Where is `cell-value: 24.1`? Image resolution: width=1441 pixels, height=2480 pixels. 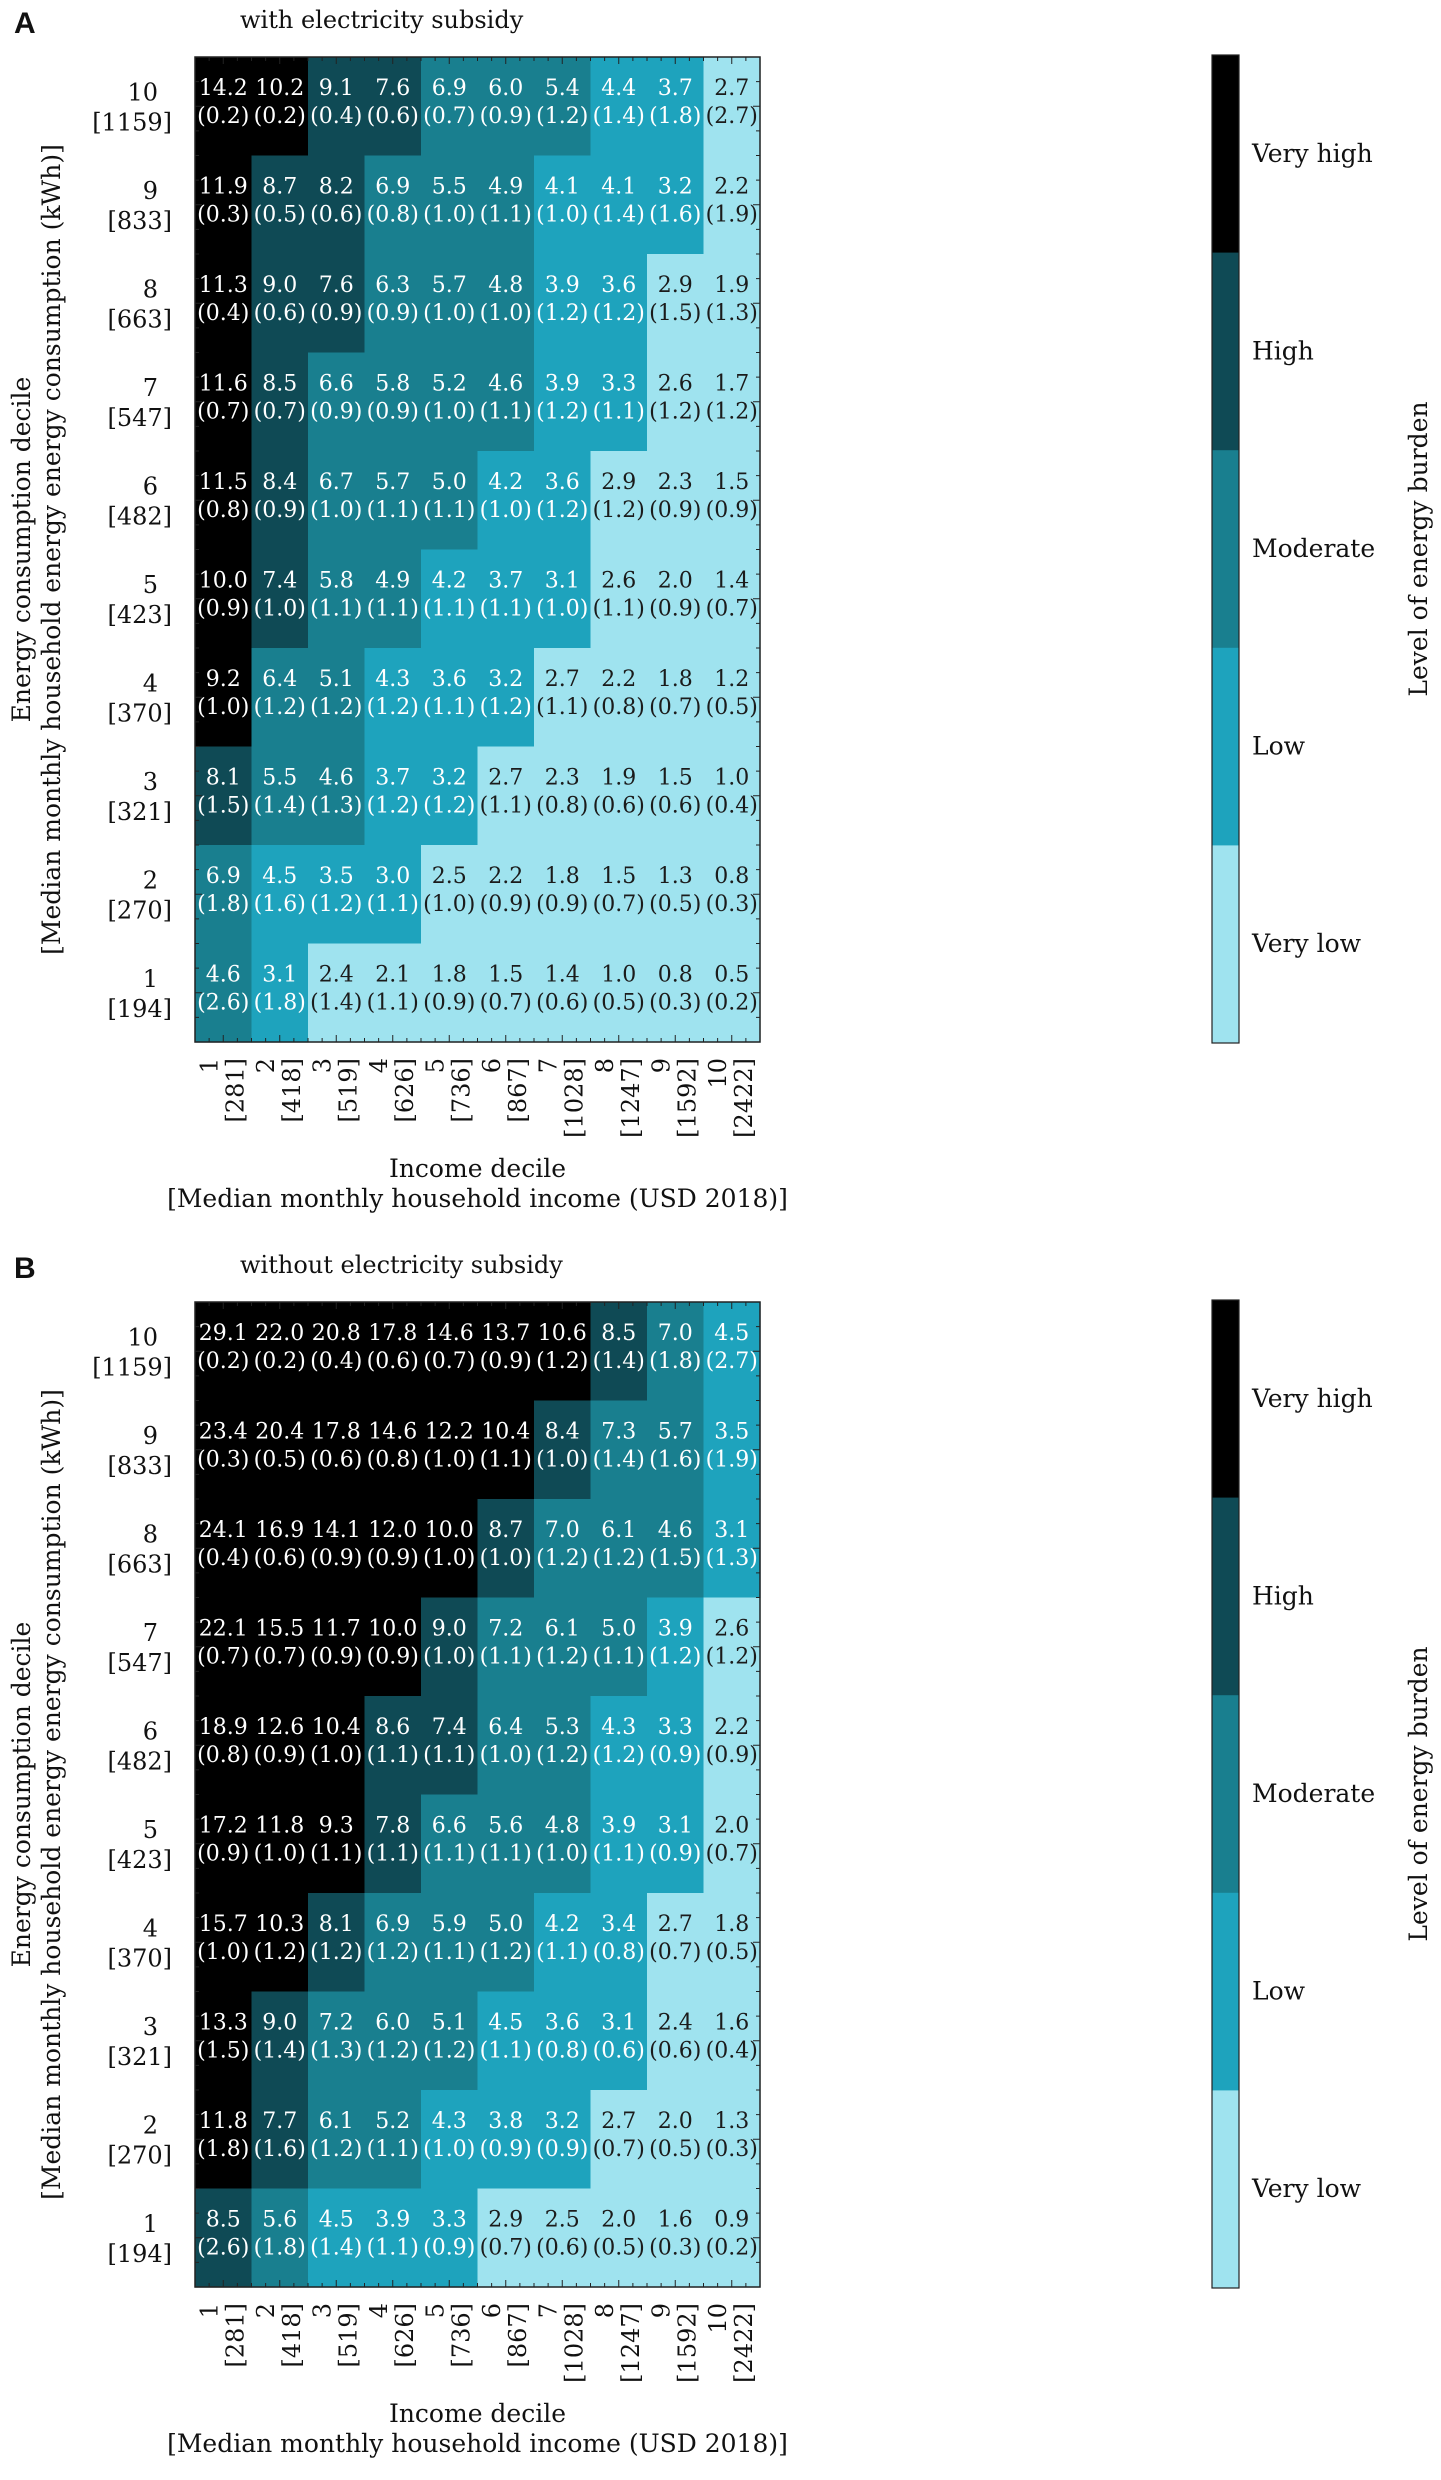
cell-value: 24.1 is located at coordinates (223, 1530).